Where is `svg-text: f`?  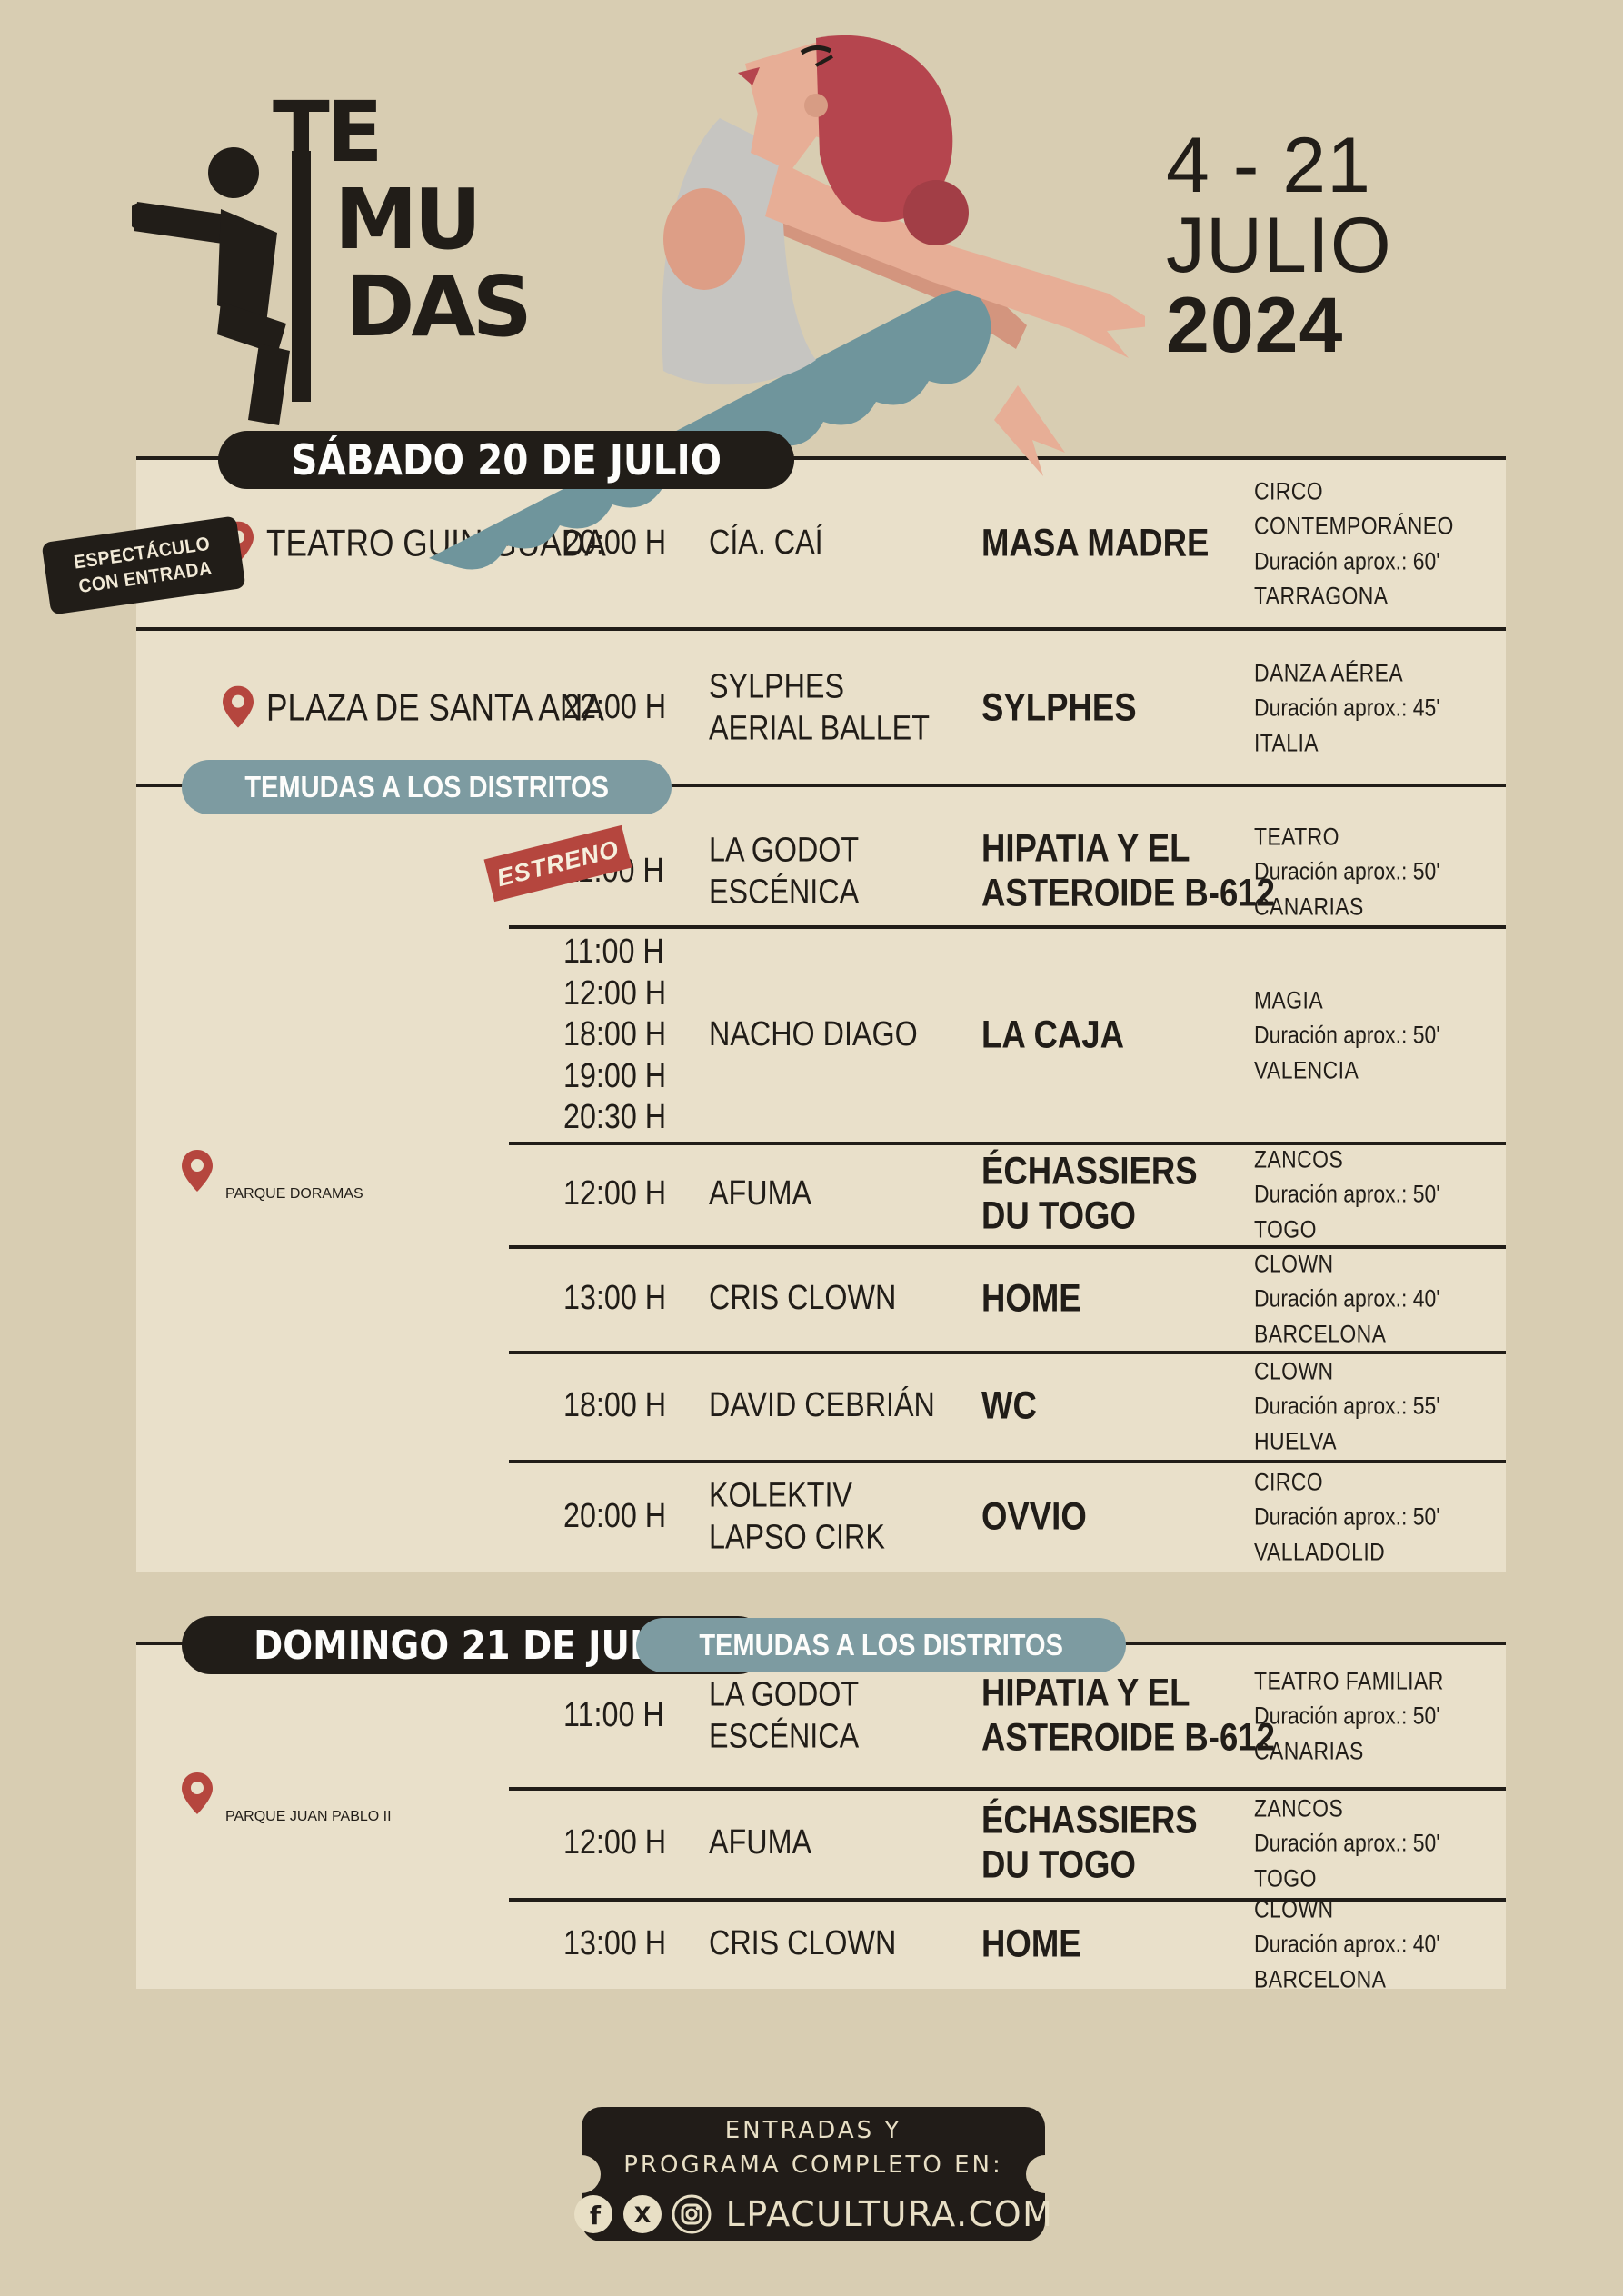
svg-text: f is located at coordinates (596, 2216).